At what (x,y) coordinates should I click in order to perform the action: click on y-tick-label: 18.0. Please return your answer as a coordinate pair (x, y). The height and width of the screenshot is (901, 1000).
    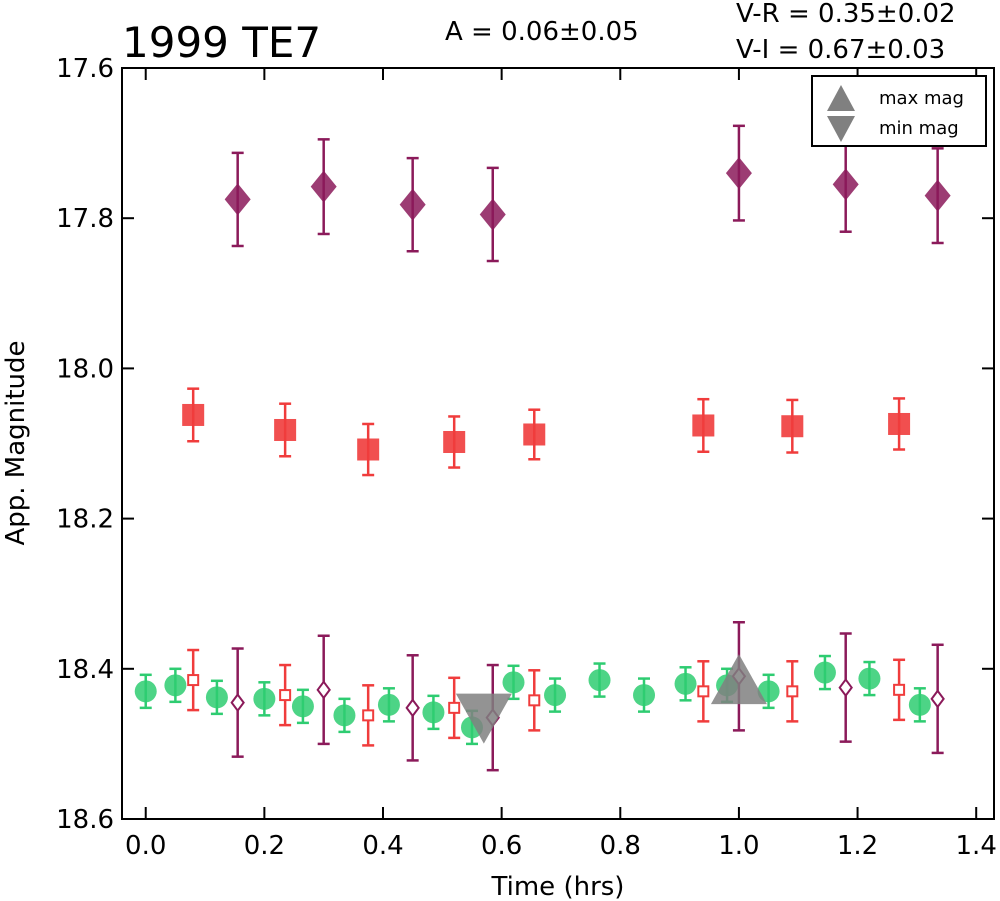
    Looking at the image, I should click on (85, 369).